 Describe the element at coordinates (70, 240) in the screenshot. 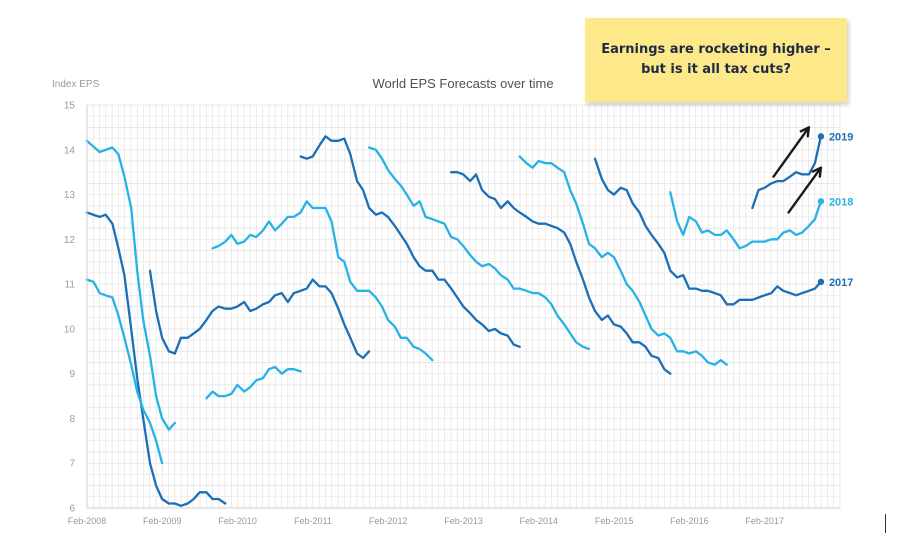

I see `y-tick-label: 12` at that location.